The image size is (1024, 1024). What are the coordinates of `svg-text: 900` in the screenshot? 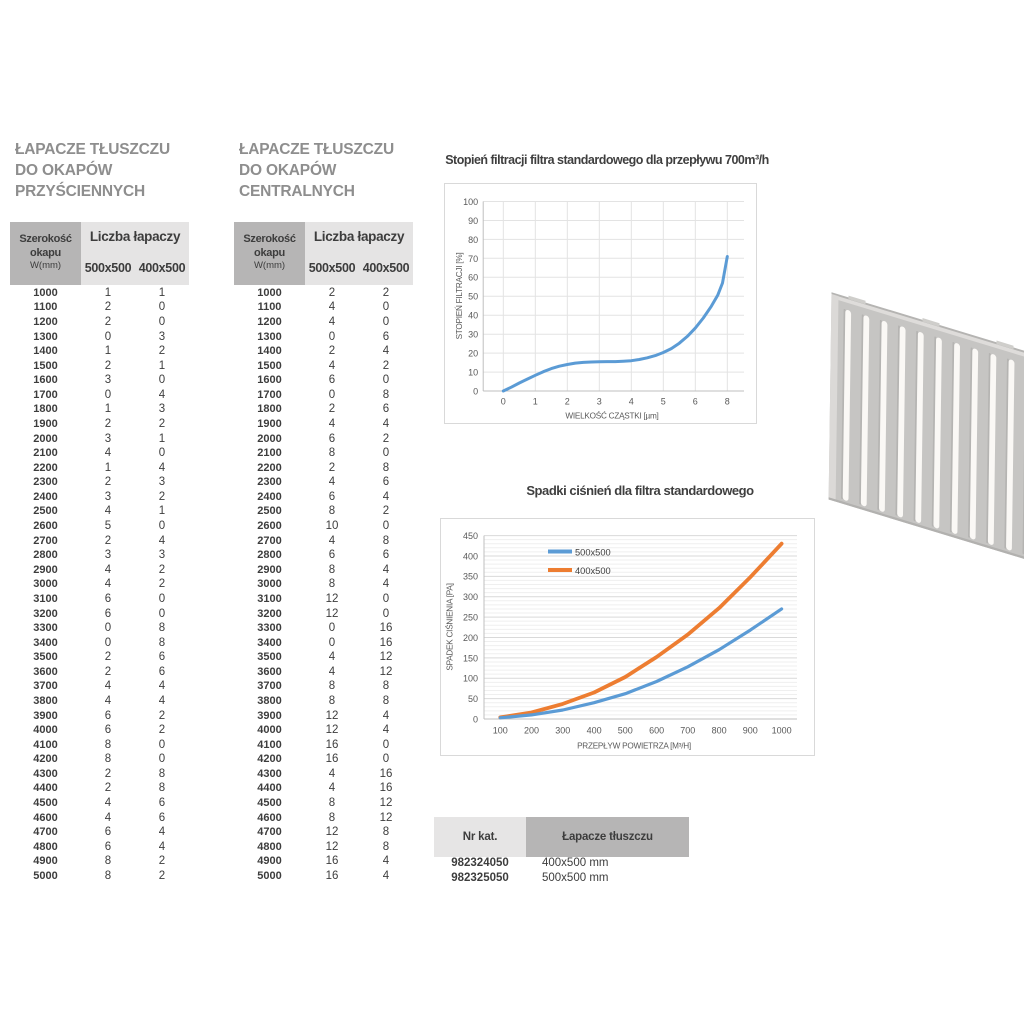 It's located at (750, 731).